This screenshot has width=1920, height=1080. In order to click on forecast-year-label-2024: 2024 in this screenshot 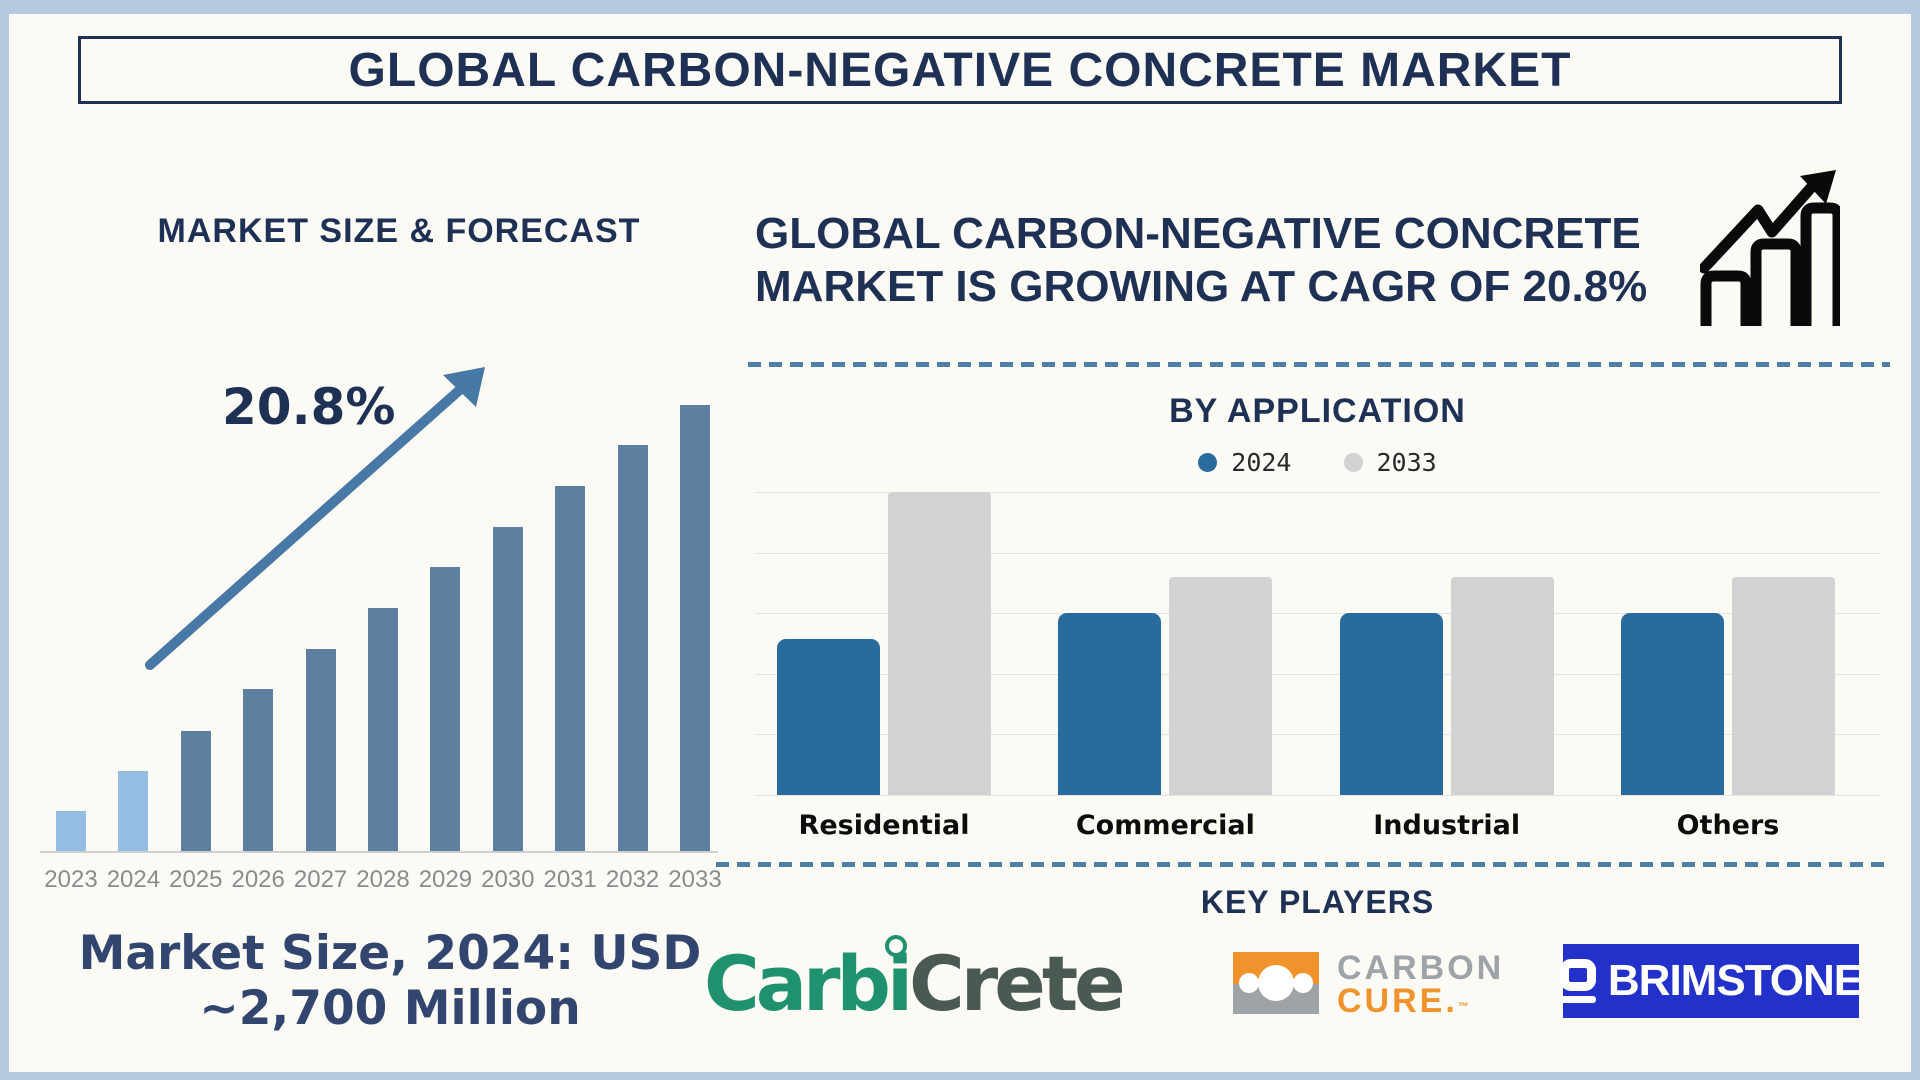, I will do `click(133, 879)`.